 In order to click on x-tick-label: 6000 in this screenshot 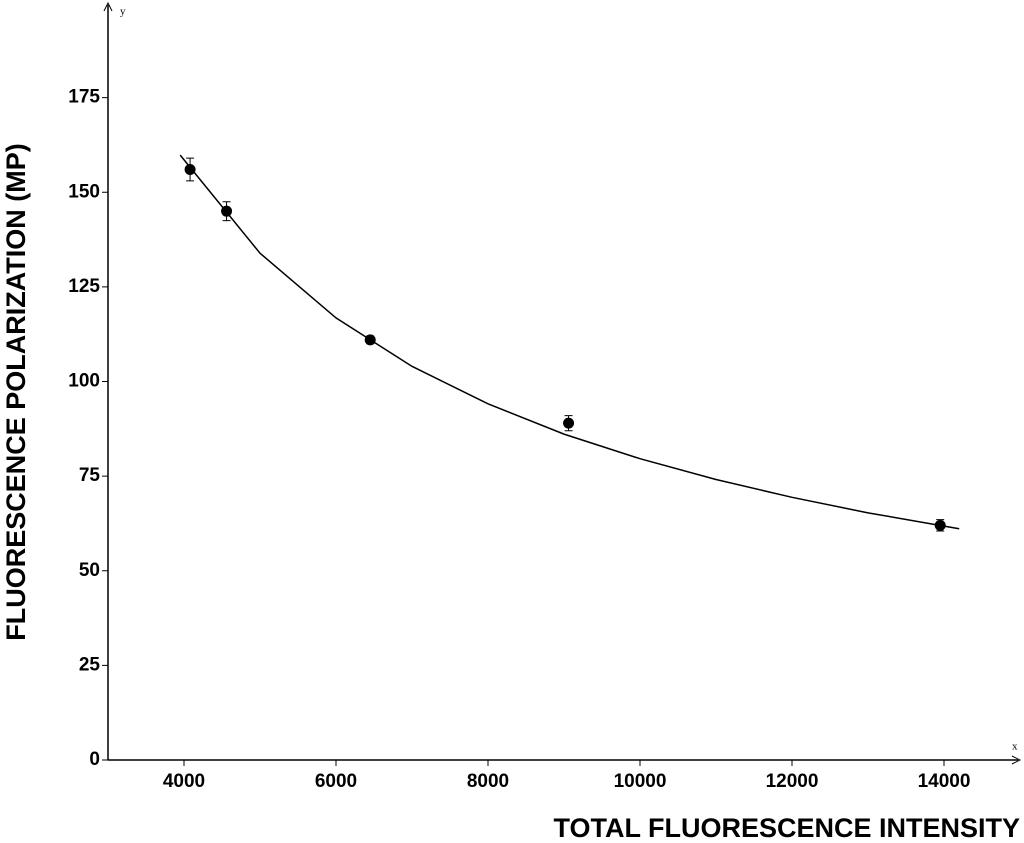, I will do `click(336, 781)`.